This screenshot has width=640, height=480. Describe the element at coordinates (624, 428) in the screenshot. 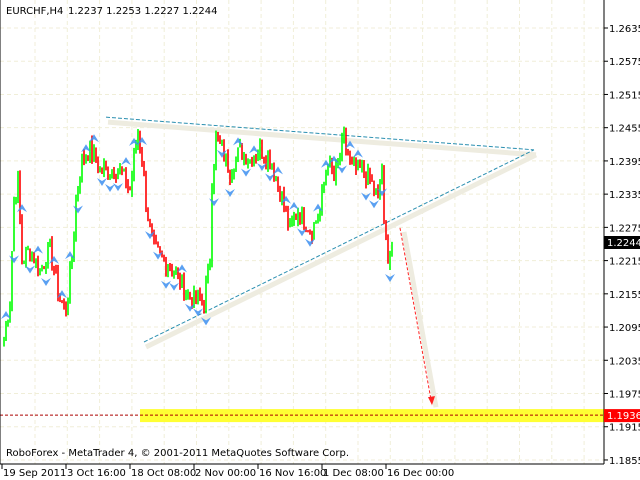

I see `price-tick-label: 1.1915` at that location.